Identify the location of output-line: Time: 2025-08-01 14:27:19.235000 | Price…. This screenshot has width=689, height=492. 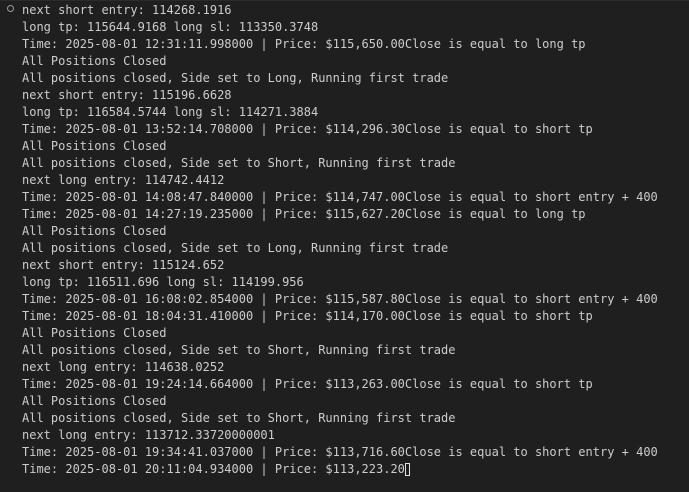
(304, 214).